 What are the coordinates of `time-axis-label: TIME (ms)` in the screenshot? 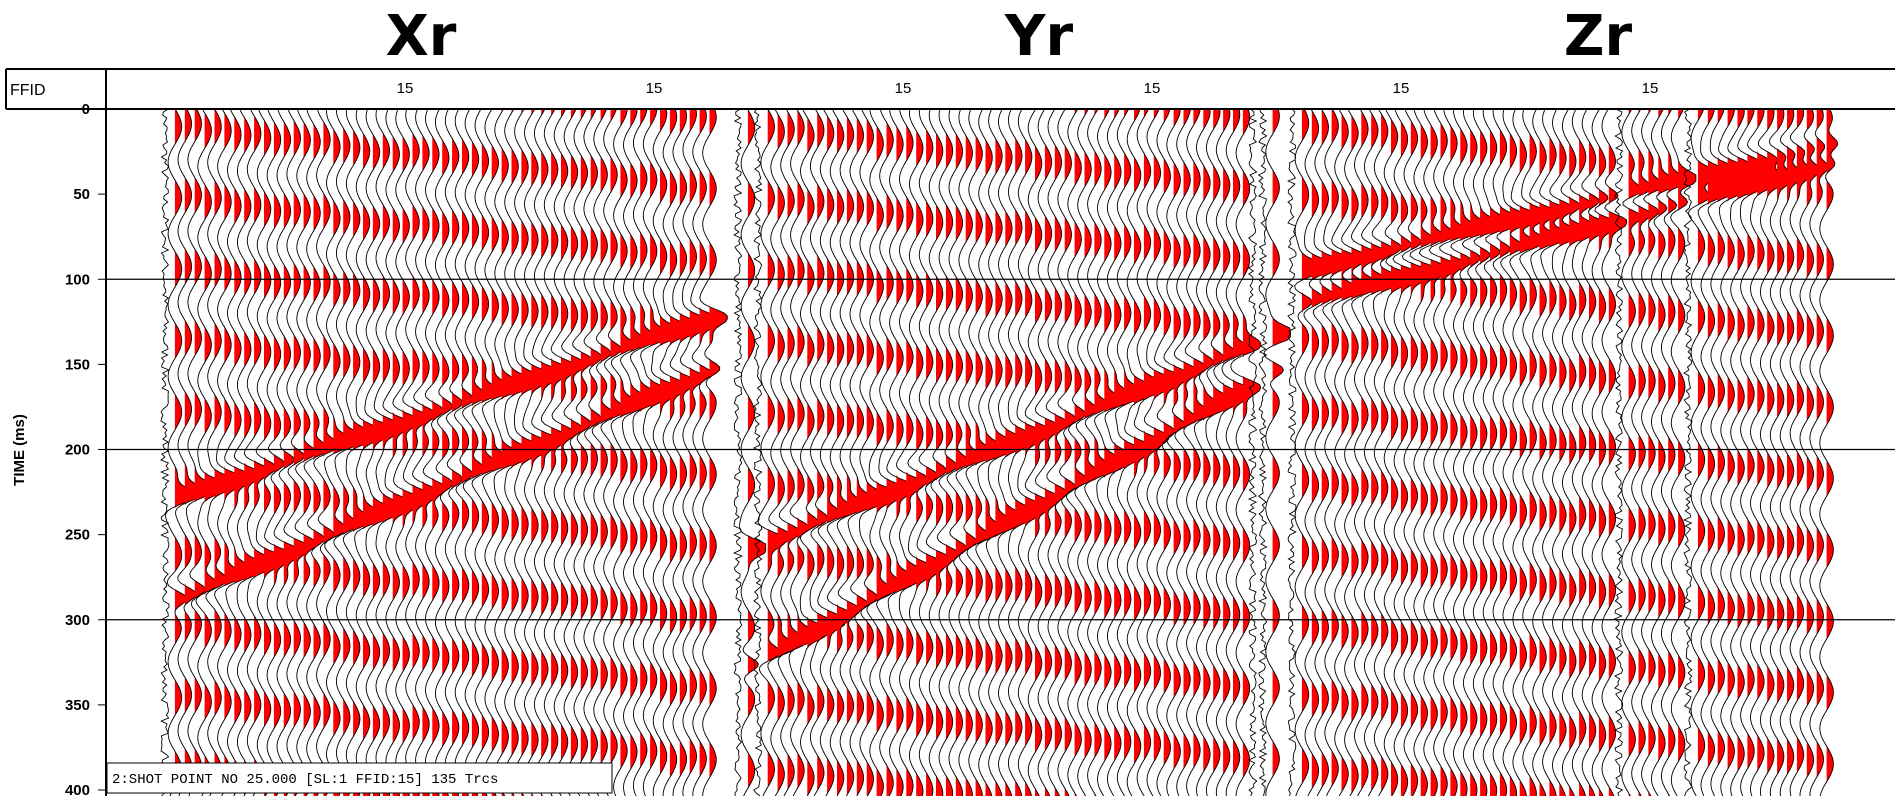 It's located at (19, 450).